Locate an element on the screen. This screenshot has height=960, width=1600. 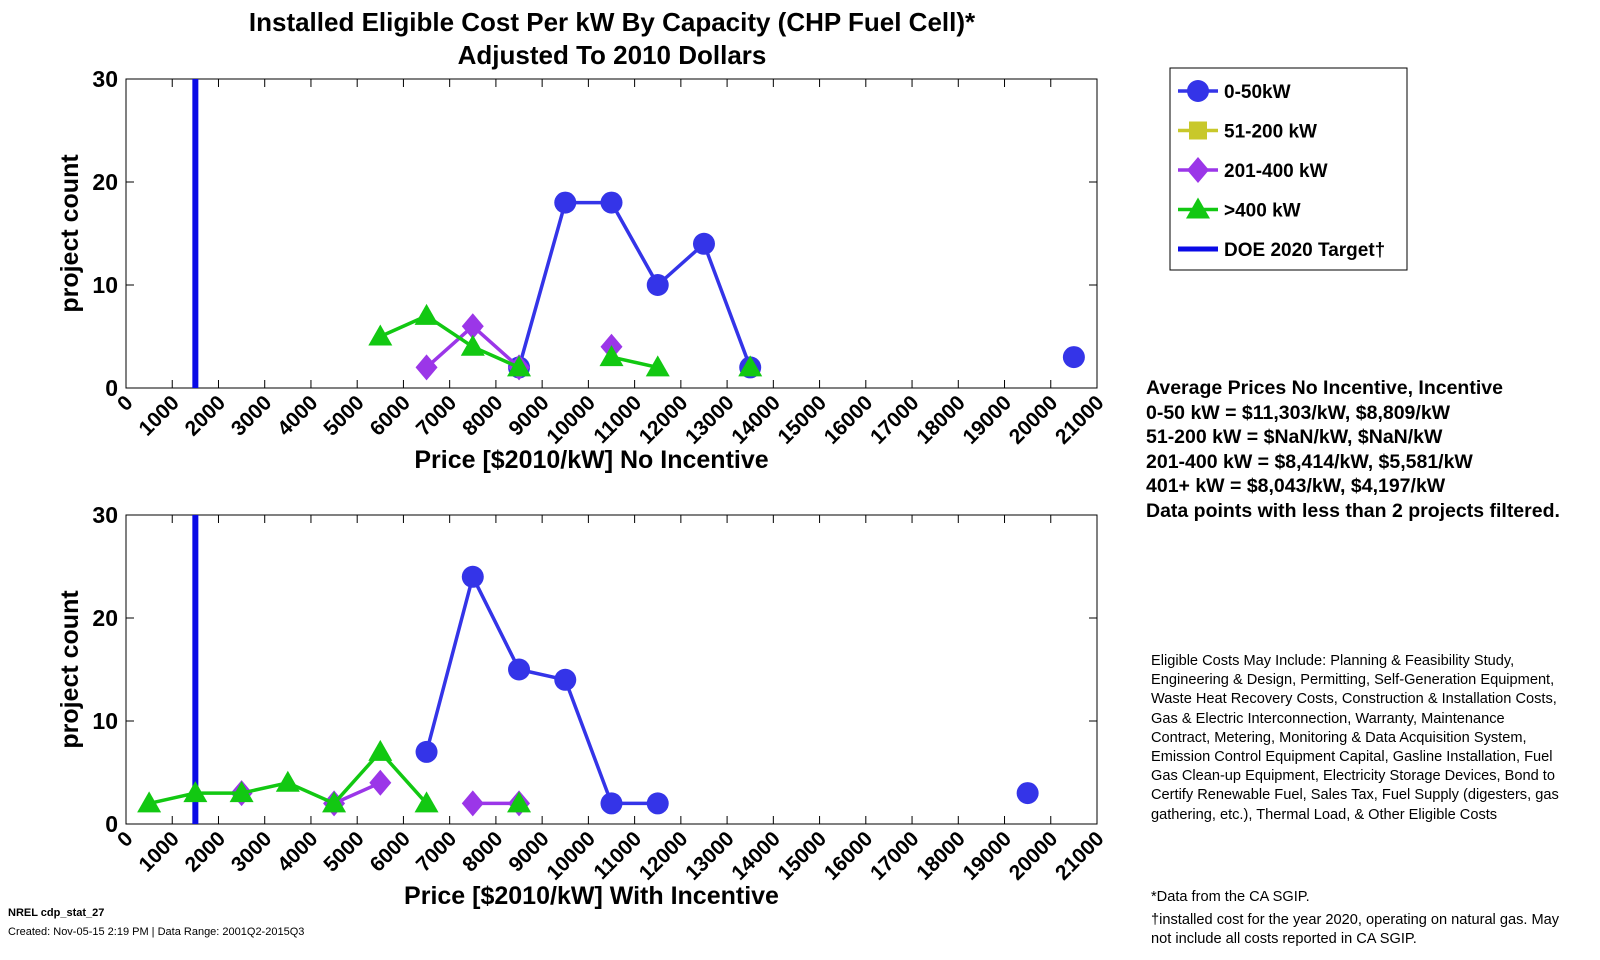
legend-label: 51-200 kW is located at coordinates (1270, 132).